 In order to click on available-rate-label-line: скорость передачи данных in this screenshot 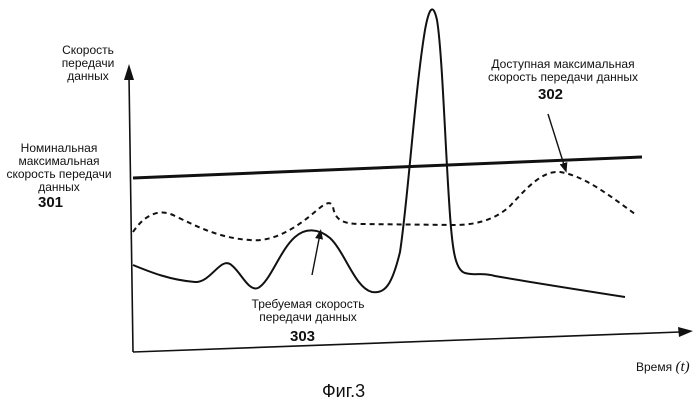, I will do `click(563, 77)`.